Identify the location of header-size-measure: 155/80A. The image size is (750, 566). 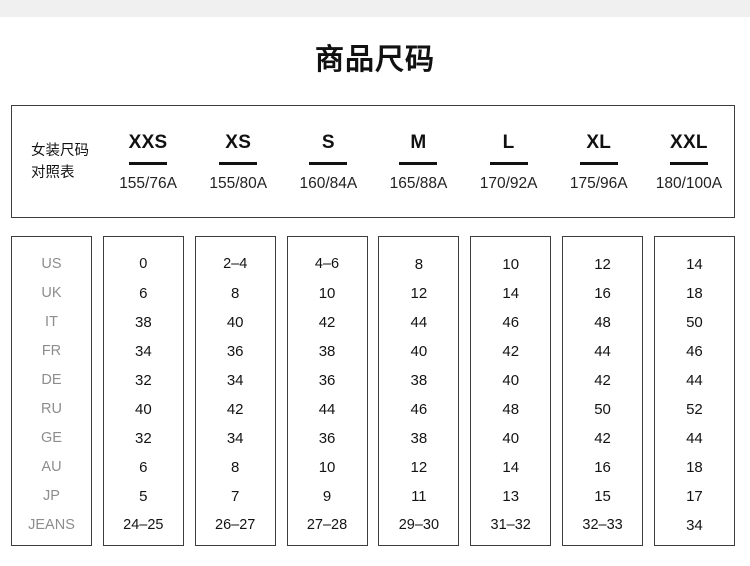
(238, 183).